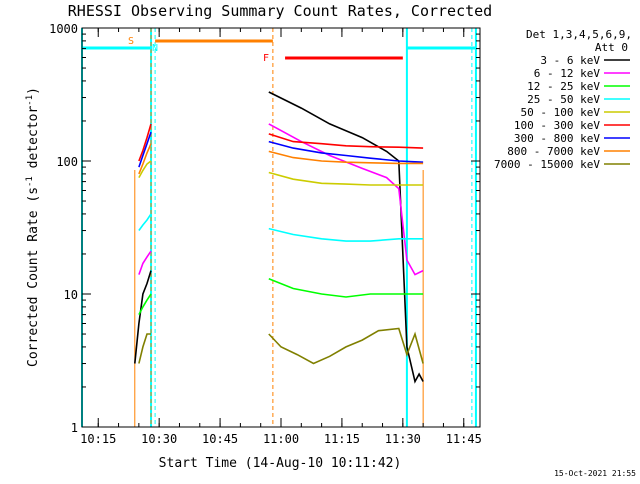 The height and width of the screenshot is (484, 640). What do you see at coordinates (63, 29) in the screenshot?
I see `y-tick-label: 1000` at bounding box center [63, 29].